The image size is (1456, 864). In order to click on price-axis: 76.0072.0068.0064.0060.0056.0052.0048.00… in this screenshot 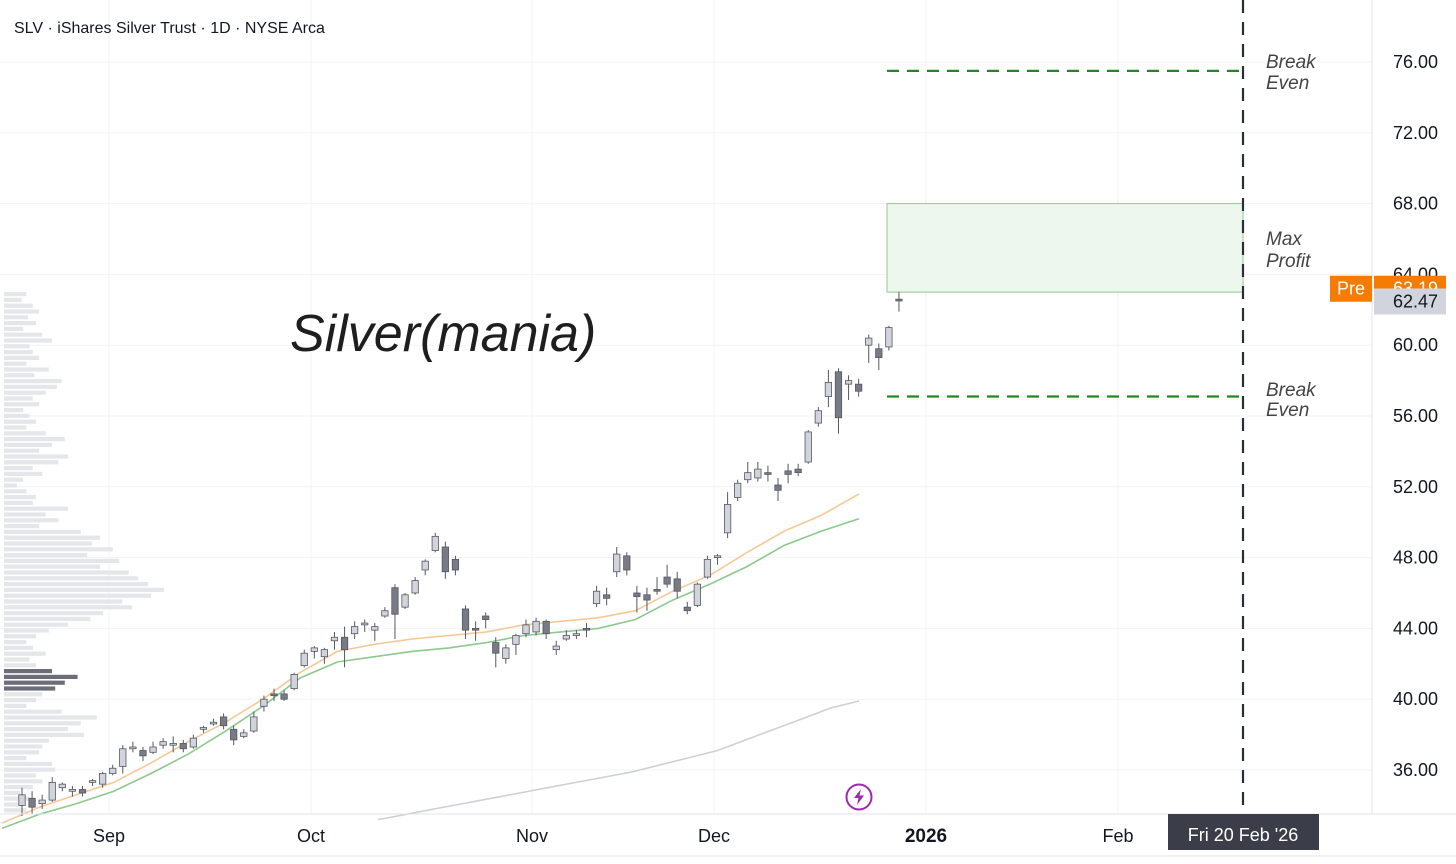, I will do `click(1415, 416)`.